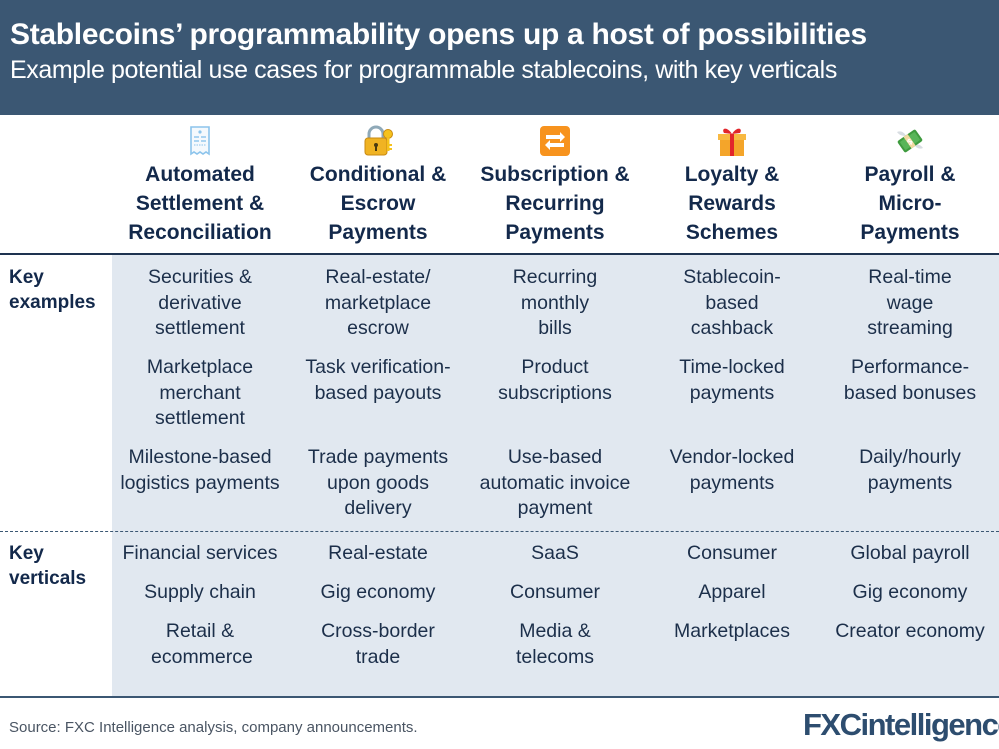  I want to click on money-with-wings-icon: $, so click(910, 141).